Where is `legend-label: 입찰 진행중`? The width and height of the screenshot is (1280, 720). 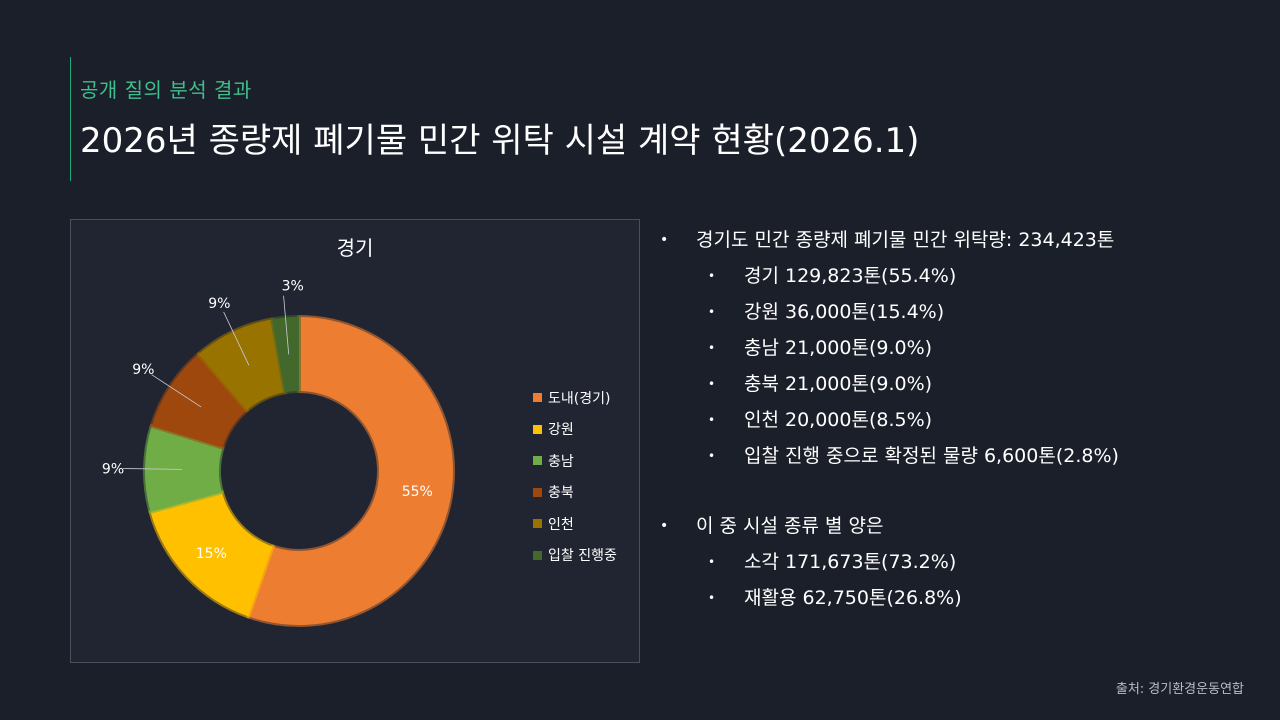
legend-label: 입찰 진행중 is located at coordinates (582, 556).